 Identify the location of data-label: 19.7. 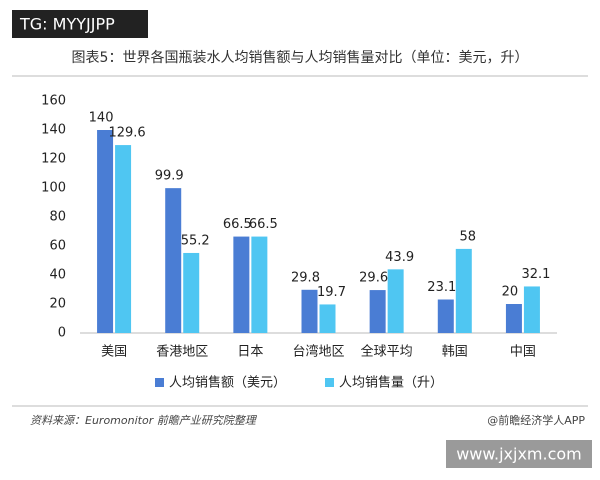
(331, 292).